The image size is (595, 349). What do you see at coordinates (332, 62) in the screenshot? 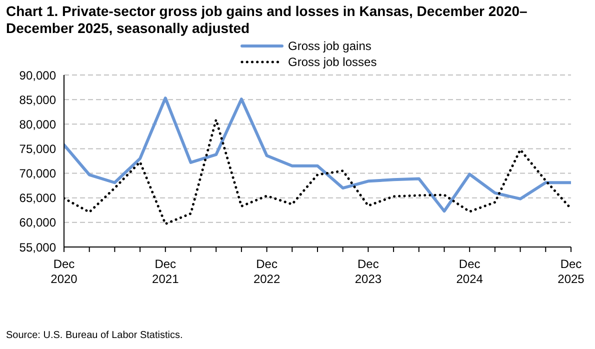
I see `legend-label: Gross job losses` at bounding box center [332, 62].